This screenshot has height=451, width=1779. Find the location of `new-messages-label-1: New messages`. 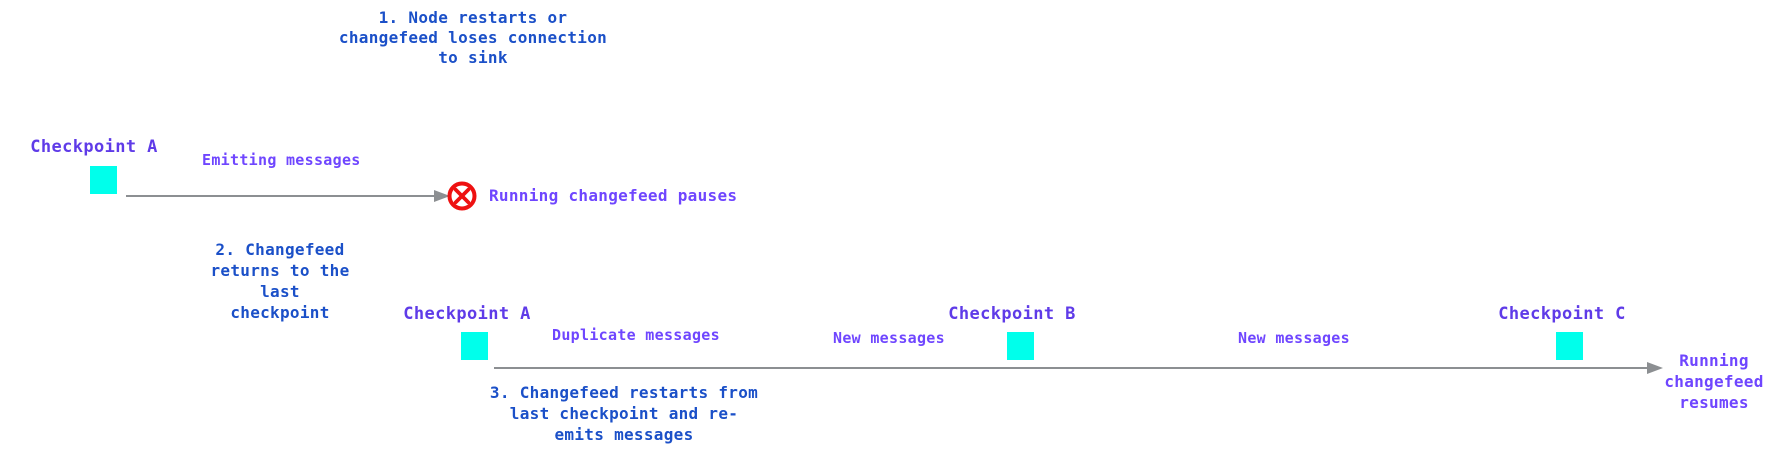

new-messages-label-1: New messages is located at coordinates (889, 338).